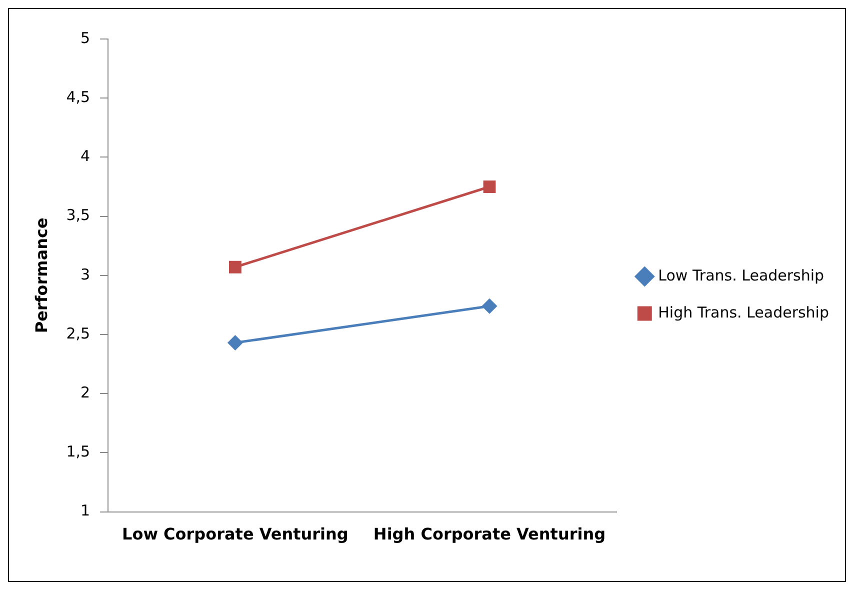 Image resolution: width=865 pixels, height=590 pixels. What do you see at coordinates (78, 333) in the screenshot?
I see `y-tick-label: 2,5` at bounding box center [78, 333].